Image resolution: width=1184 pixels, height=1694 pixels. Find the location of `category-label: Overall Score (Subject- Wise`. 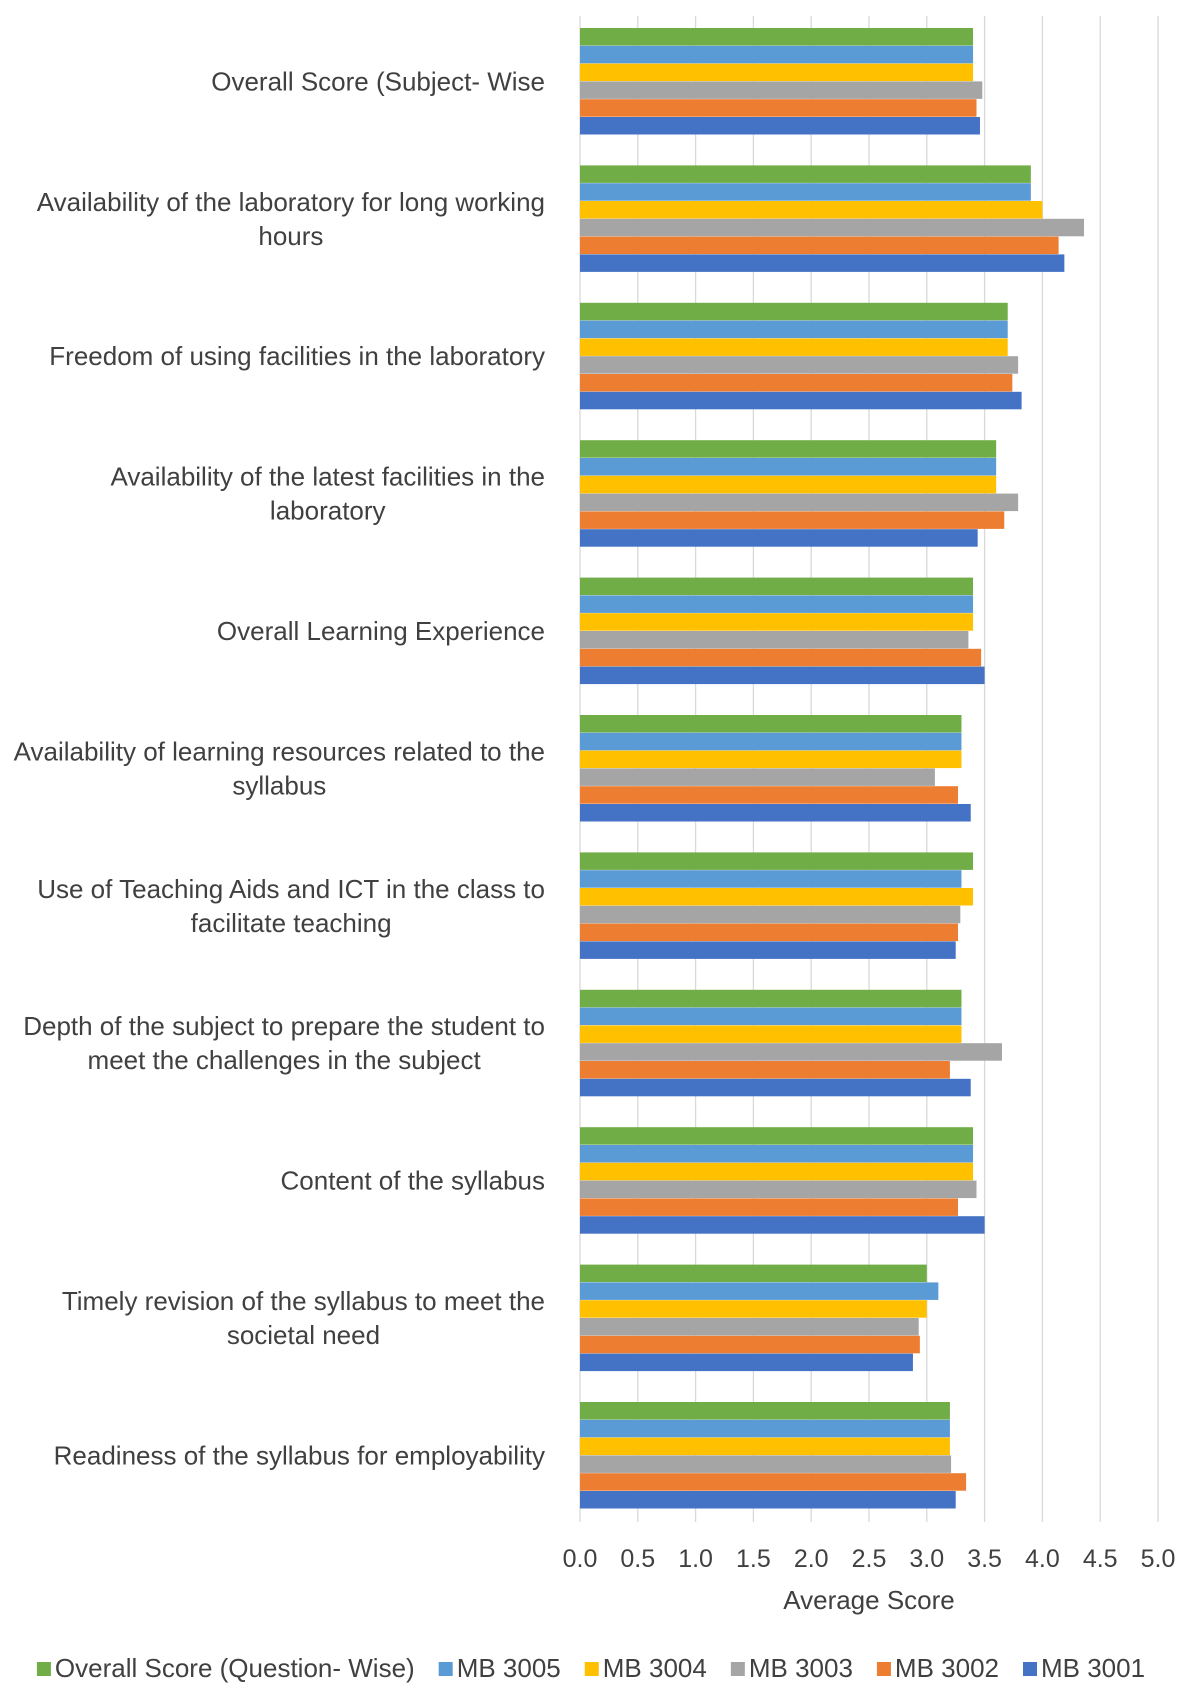

category-label: Overall Score (Subject- Wise is located at coordinates (378, 81).